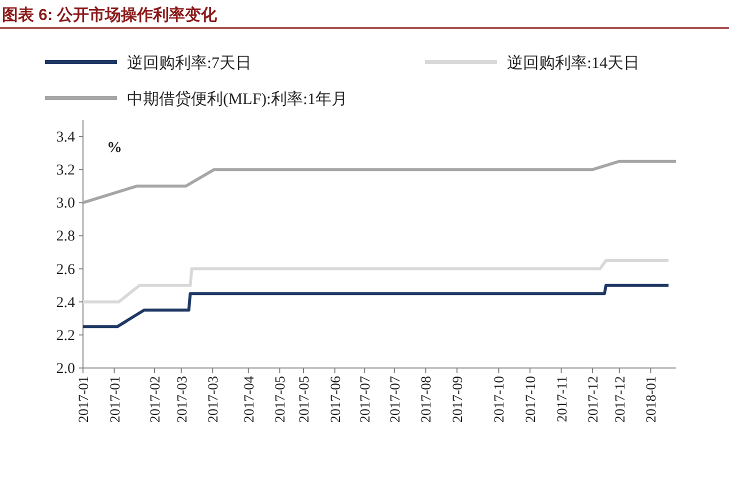  I want to click on x-tick-label: 2017-09, so click(458, 399).